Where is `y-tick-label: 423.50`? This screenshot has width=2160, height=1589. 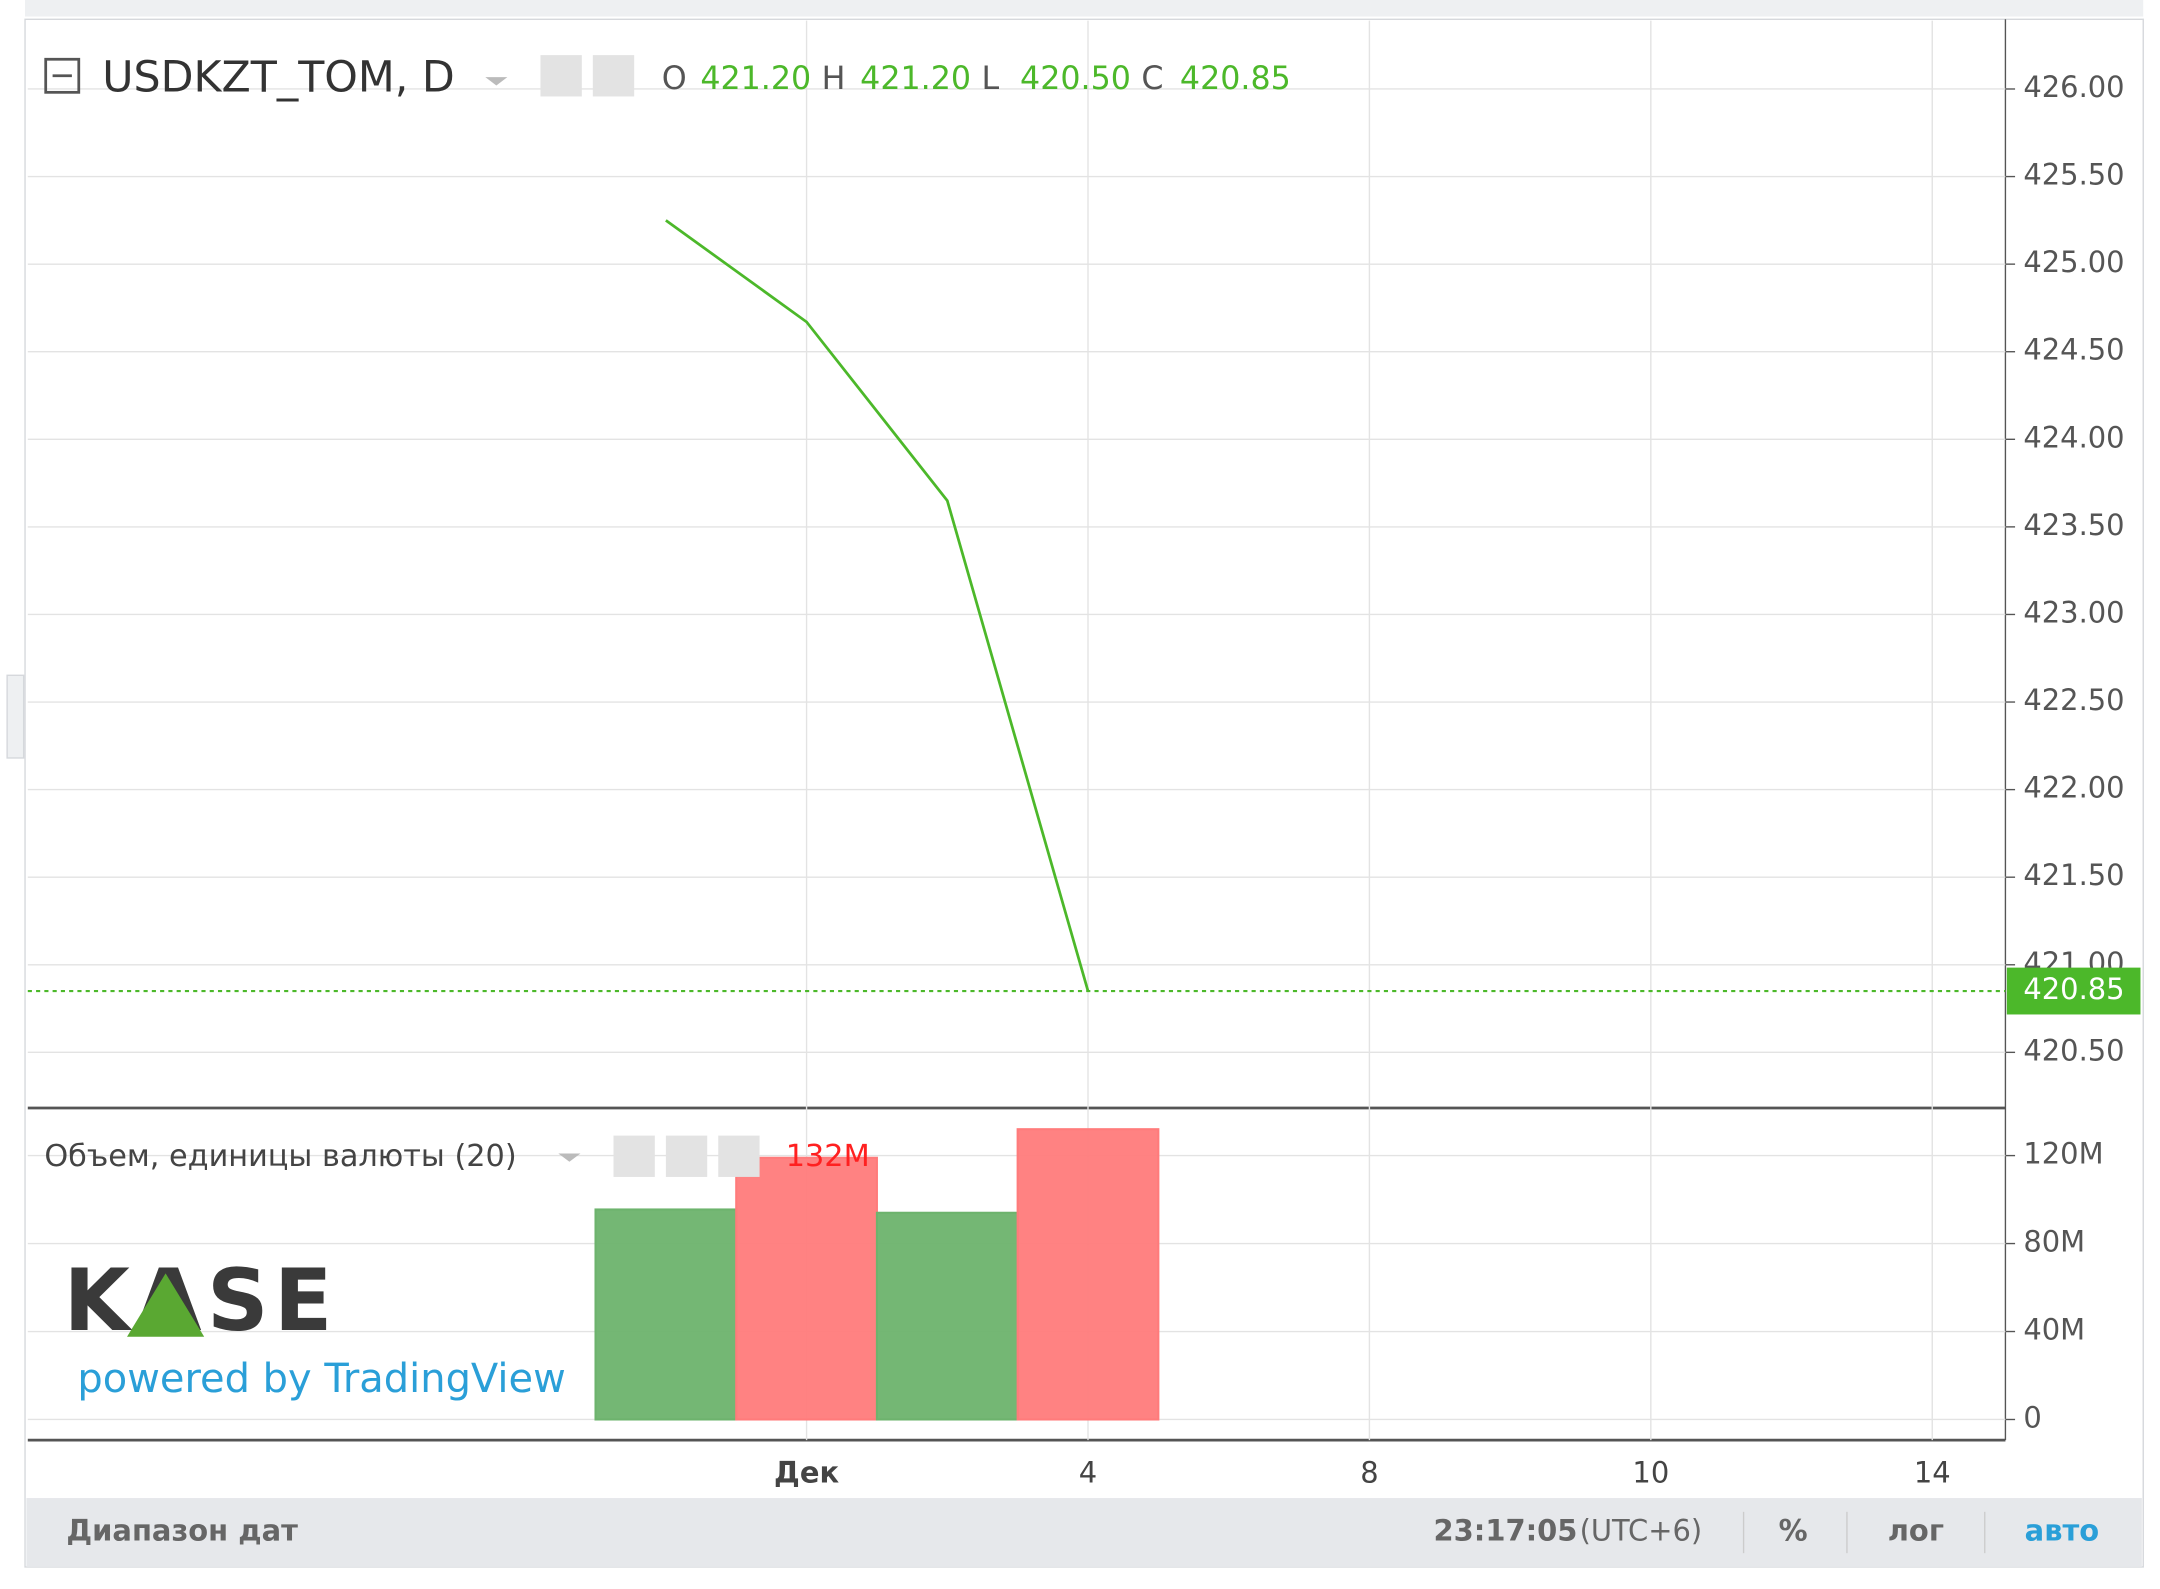 y-tick-label: 423.50 is located at coordinates (2073, 525).